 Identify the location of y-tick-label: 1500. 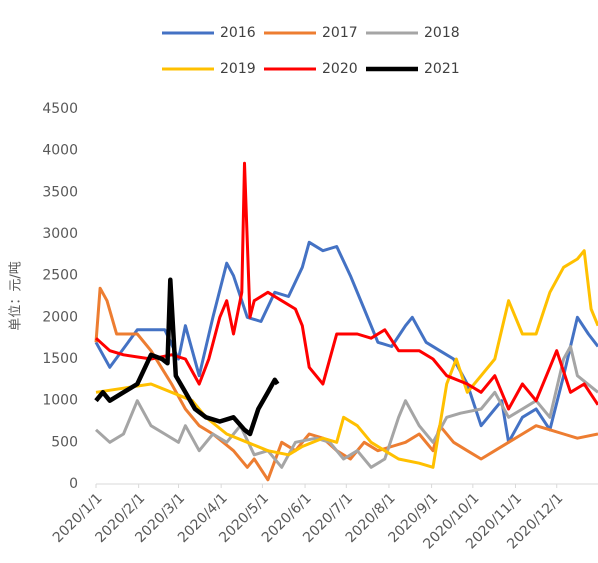
(60, 359).